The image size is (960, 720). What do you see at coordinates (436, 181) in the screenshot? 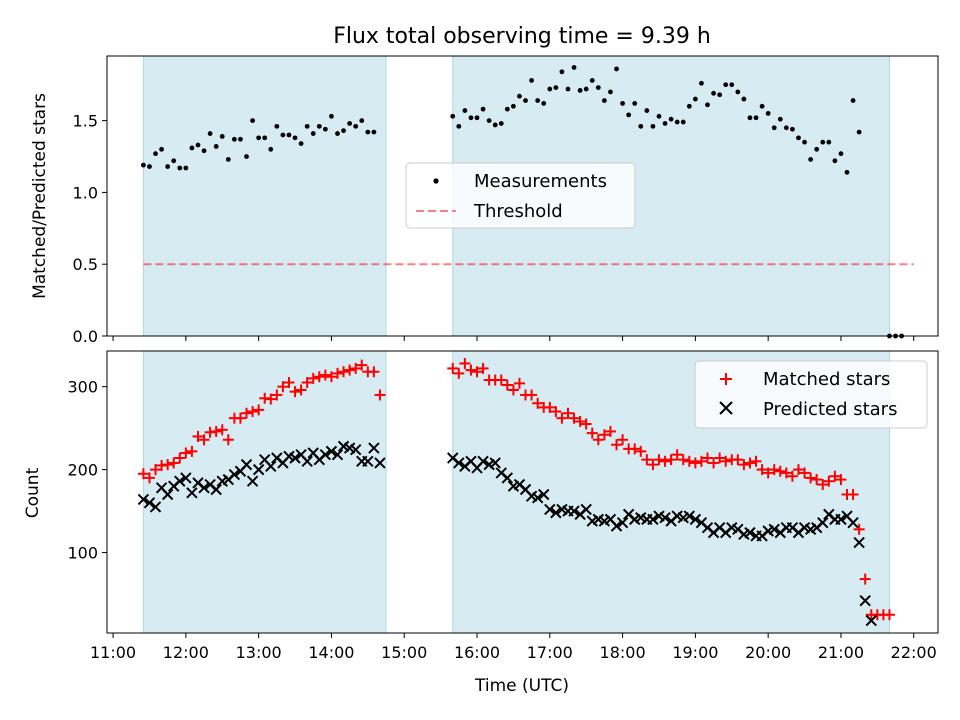
I see `legend-measurement-marker` at bounding box center [436, 181].